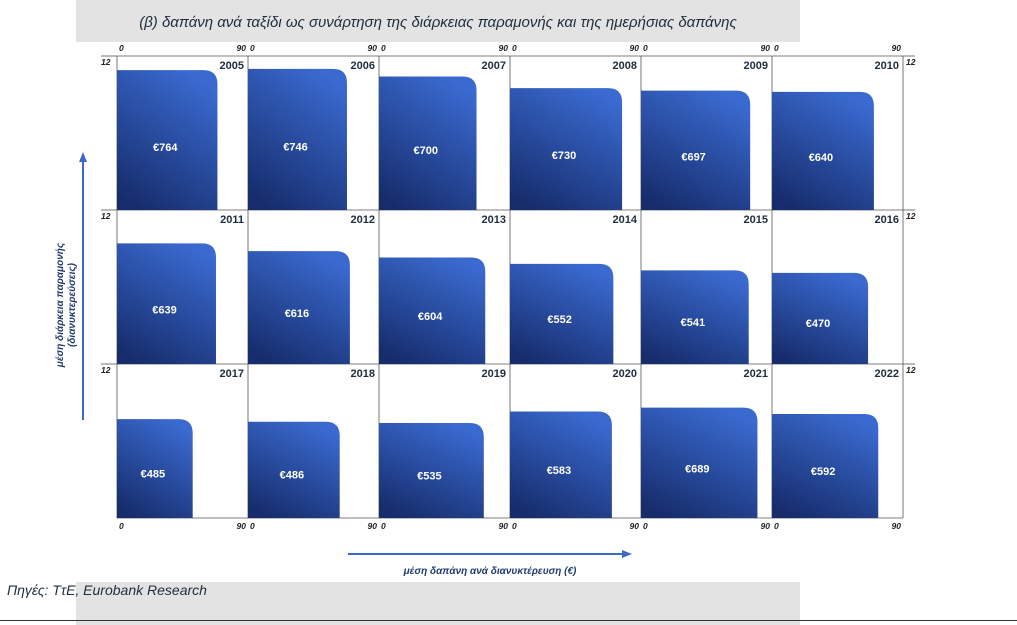  Describe the element at coordinates (432, 310) in the screenshot. I see `bar-2013` at that location.